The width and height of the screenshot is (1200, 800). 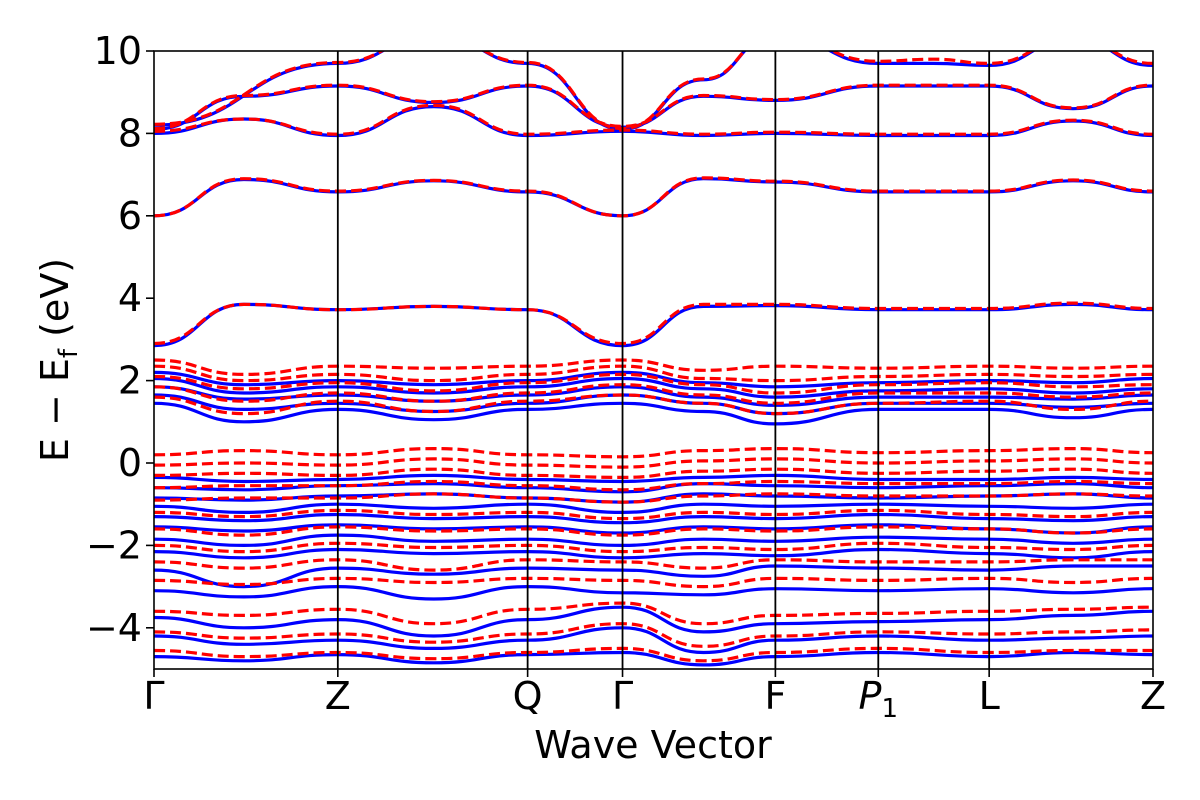 What do you see at coordinates (775, 696) in the screenshot?
I see `x-tick-label: F` at bounding box center [775, 696].